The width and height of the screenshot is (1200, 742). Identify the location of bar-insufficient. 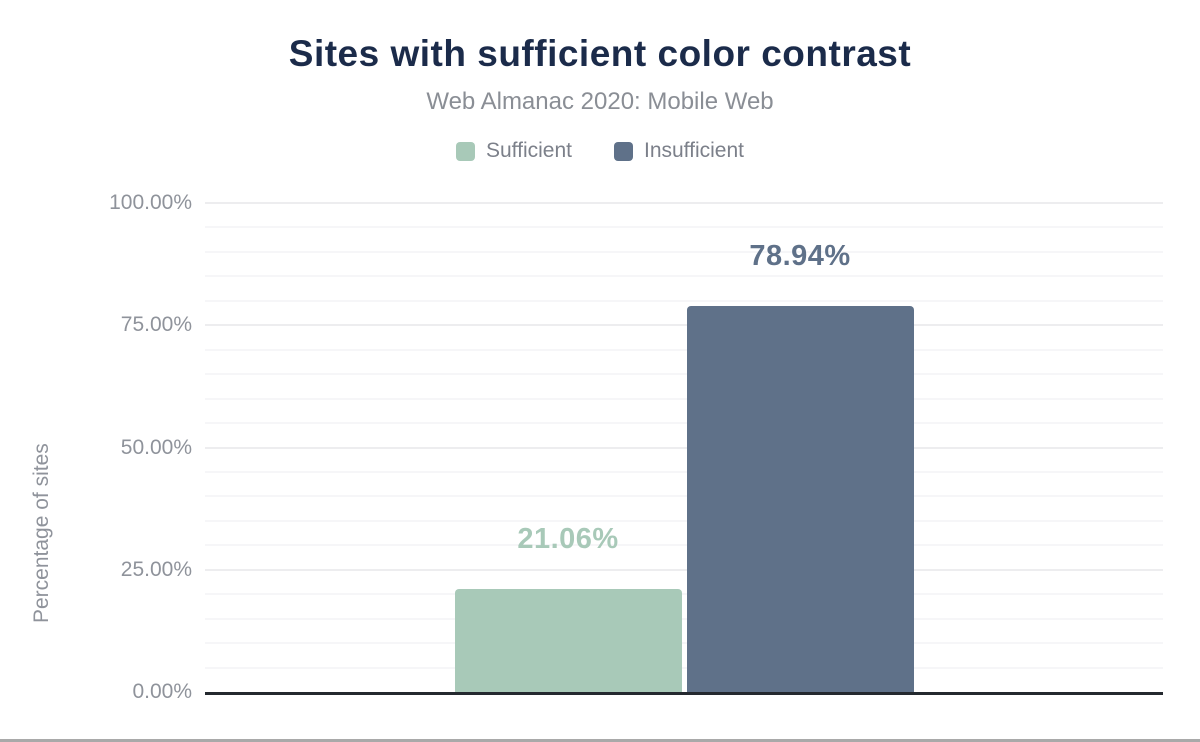
(800, 498).